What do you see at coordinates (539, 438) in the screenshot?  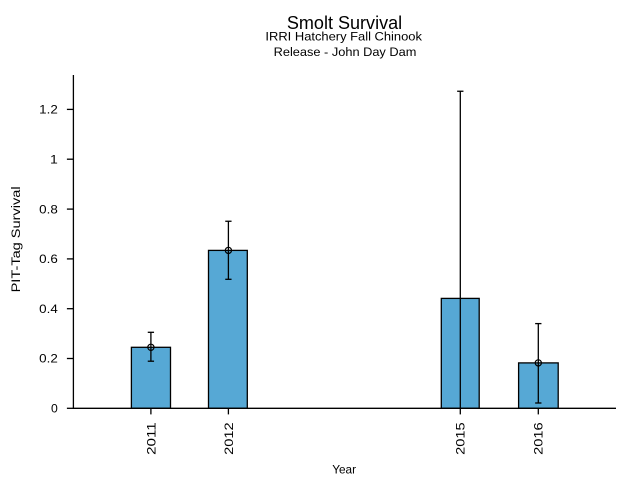 I see `svg-text: 2016` at bounding box center [539, 438].